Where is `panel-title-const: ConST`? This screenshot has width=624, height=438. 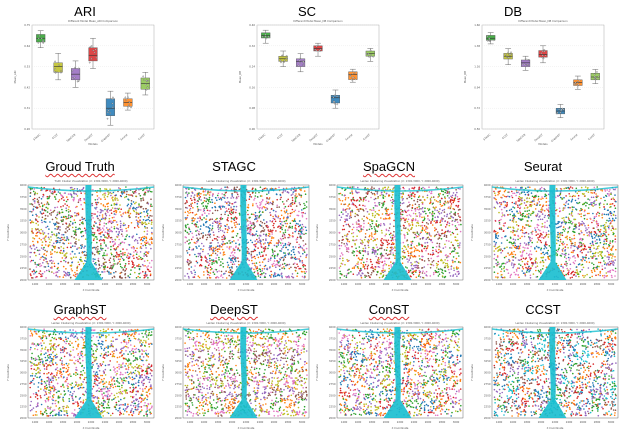 panel-title-const: ConST is located at coordinates (389, 309).